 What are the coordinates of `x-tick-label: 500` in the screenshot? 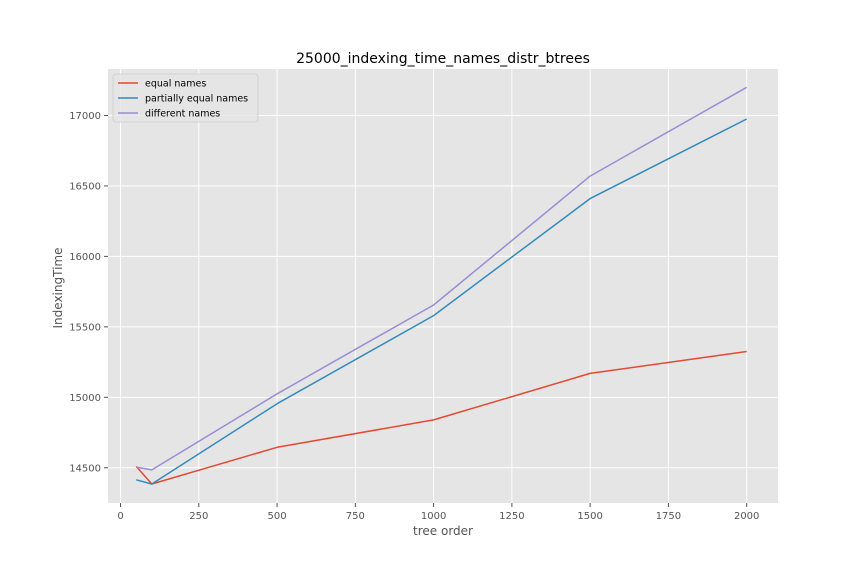 It's located at (277, 516).